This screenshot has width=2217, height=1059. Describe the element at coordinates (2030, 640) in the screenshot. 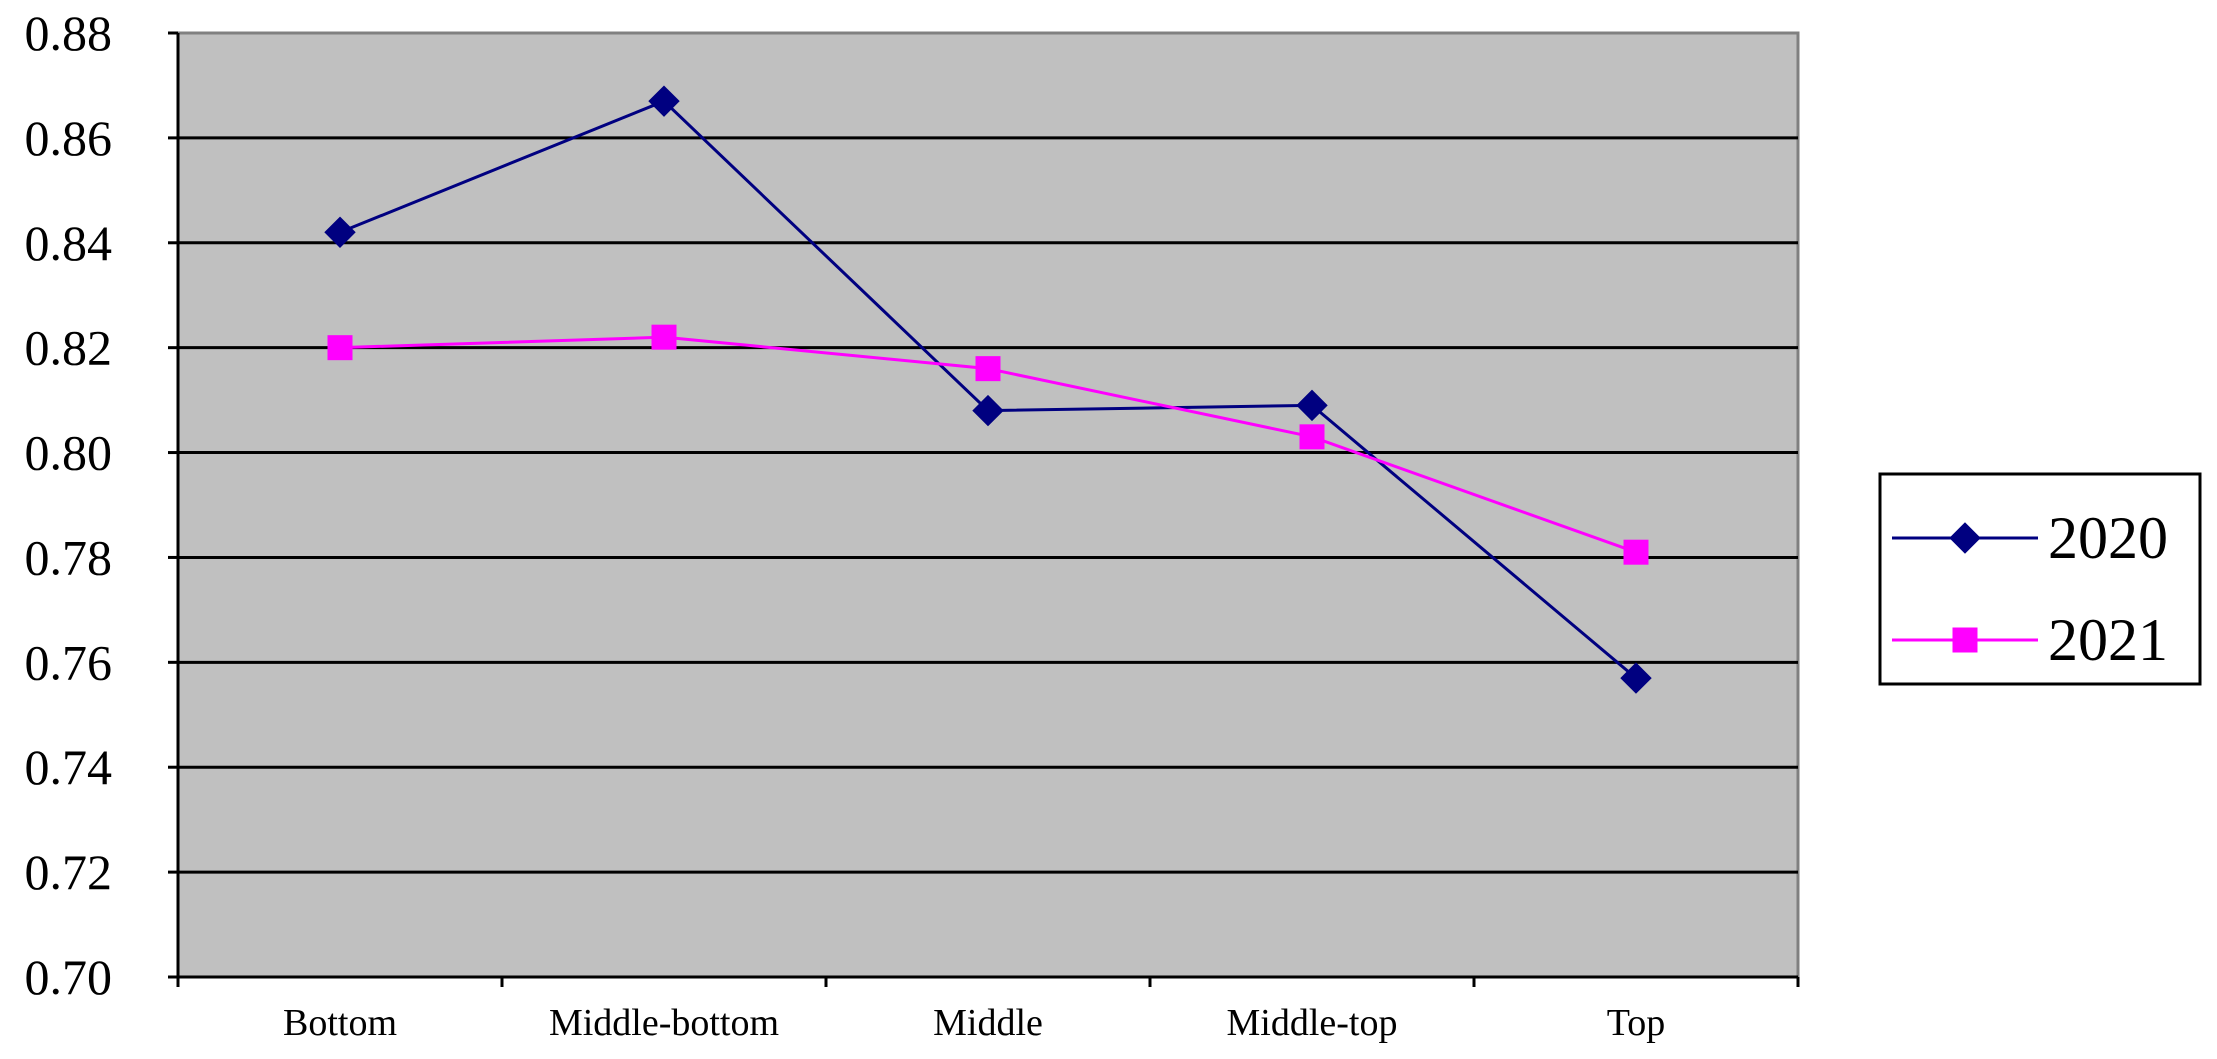

I see `legend-entry: 2021` at that location.